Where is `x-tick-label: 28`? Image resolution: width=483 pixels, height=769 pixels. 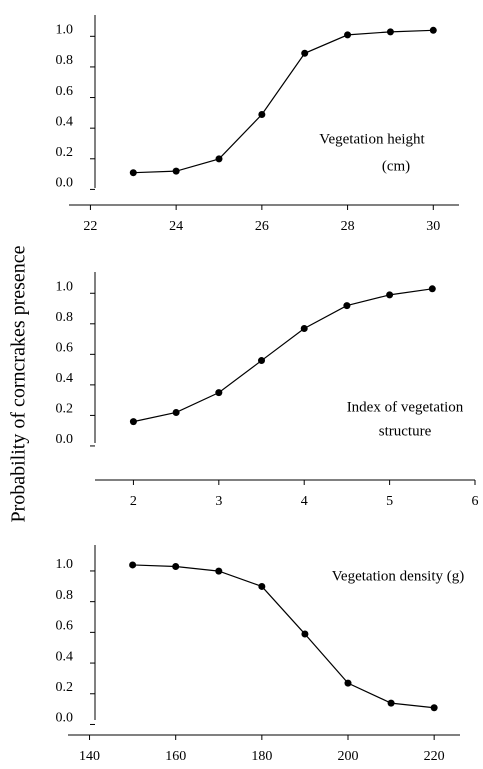 x-tick-label: 28 is located at coordinates (348, 226).